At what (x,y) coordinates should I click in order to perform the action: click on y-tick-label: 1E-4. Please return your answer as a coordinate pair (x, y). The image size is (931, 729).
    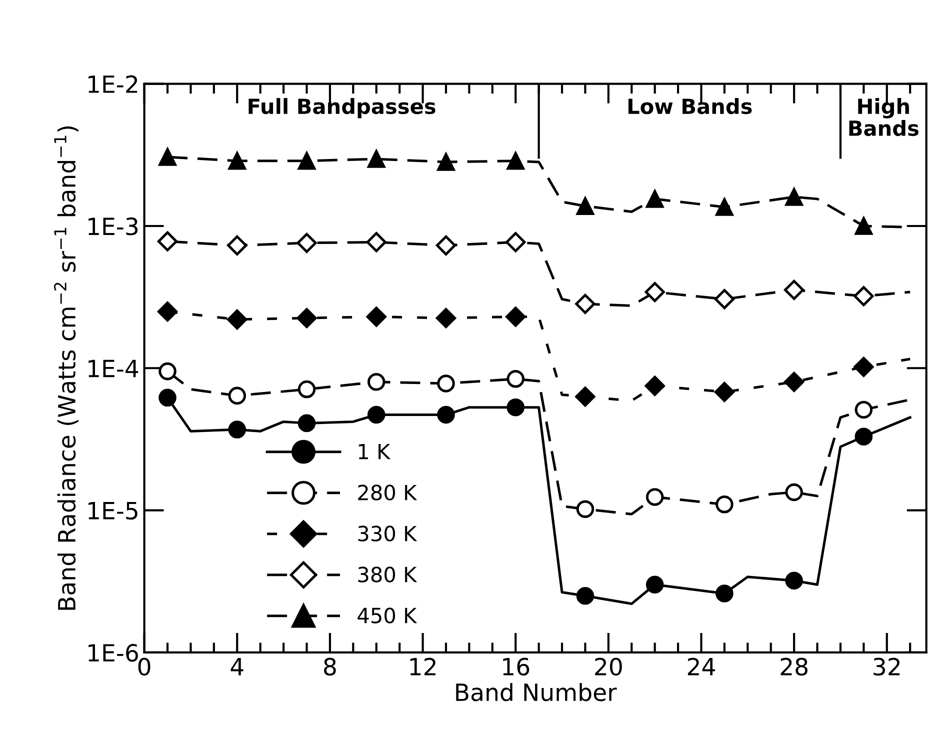
    Looking at the image, I should click on (113, 369).